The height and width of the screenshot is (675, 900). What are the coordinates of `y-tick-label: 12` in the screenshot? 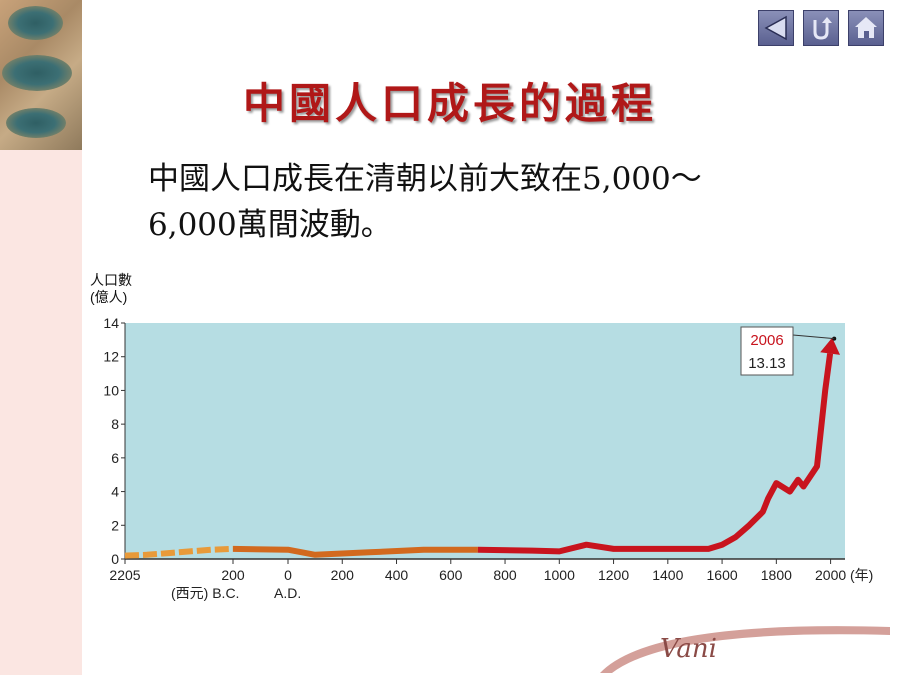 It's located at (111, 357).